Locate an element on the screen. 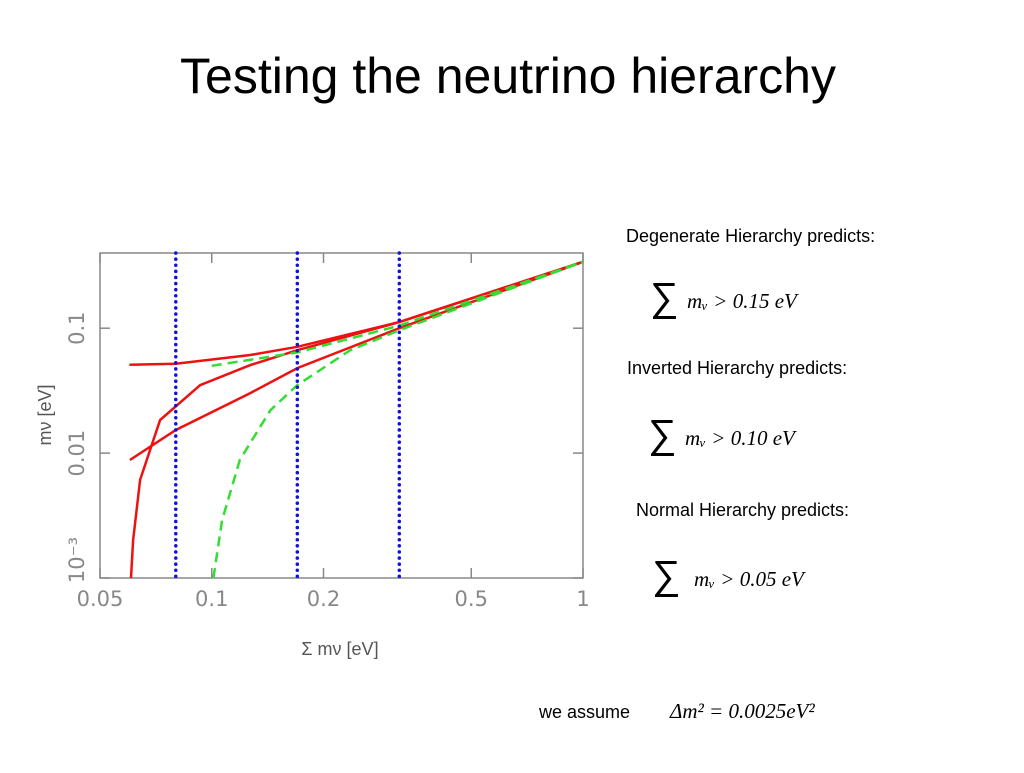 The width and height of the screenshot is (1024, 773). y-axis-label: mν [eV] is located at coordinates (45, 414).